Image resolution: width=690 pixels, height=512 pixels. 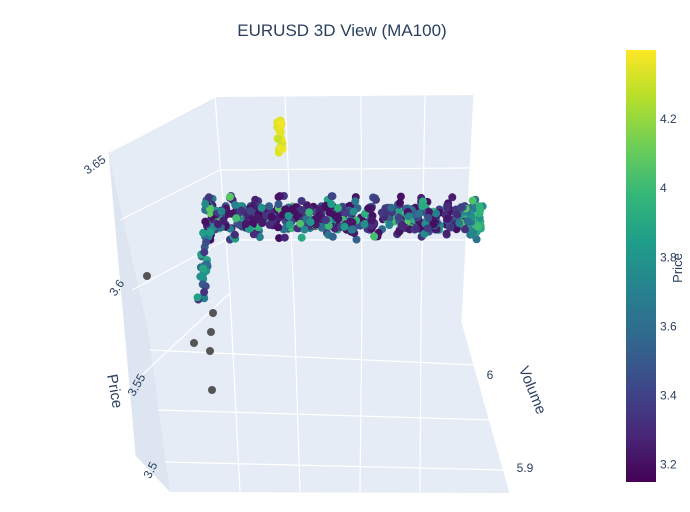 I want to click on volume-tick-label: 5.9, so click(x=525, y=468).